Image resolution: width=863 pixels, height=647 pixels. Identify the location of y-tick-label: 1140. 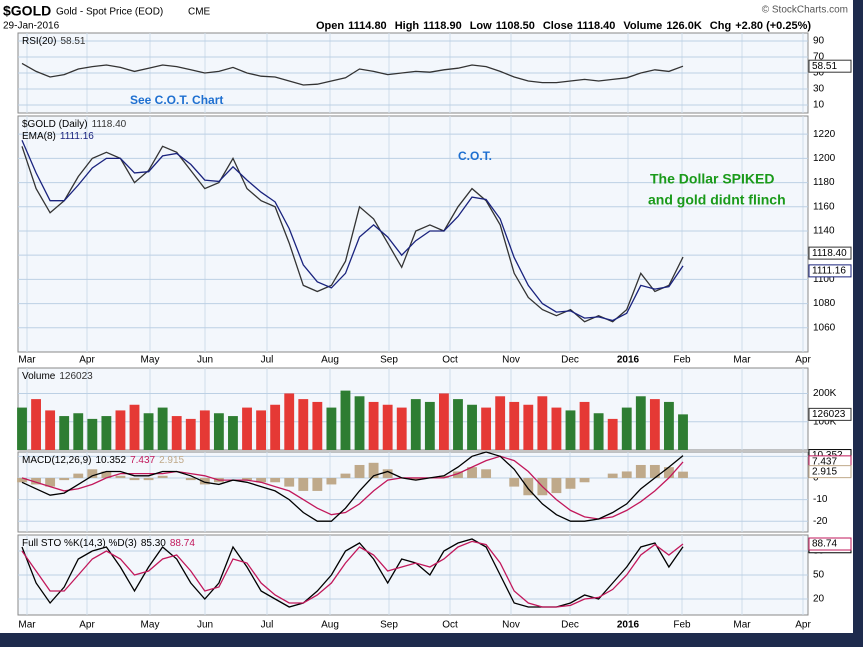
(824, 231).